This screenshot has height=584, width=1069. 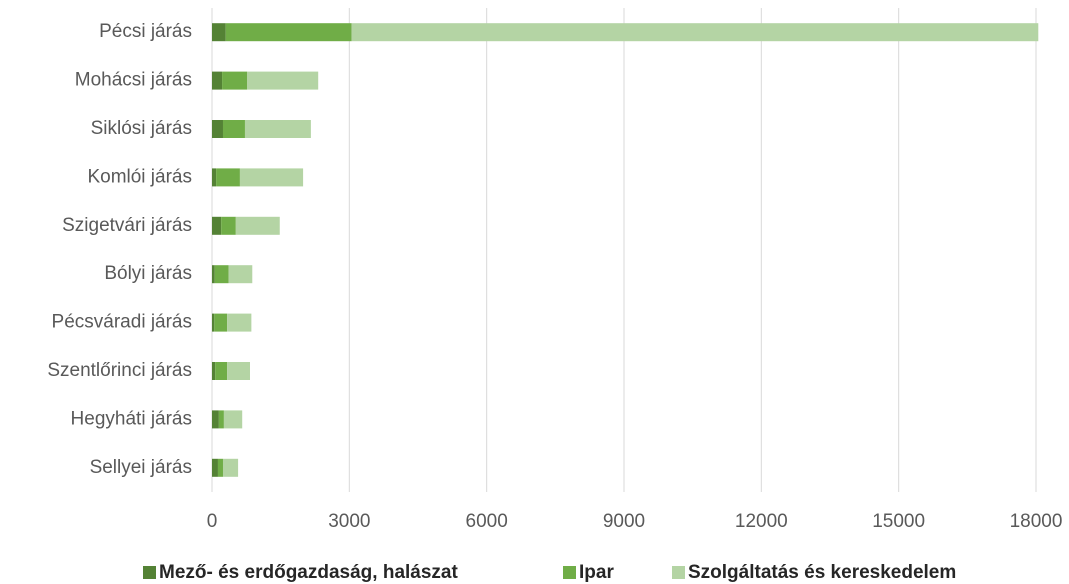 What do you see at coordinates (141, 467) in the screenshot?
I see `y-tick-label: Sellyei járás` at bounding box center [141, 467].